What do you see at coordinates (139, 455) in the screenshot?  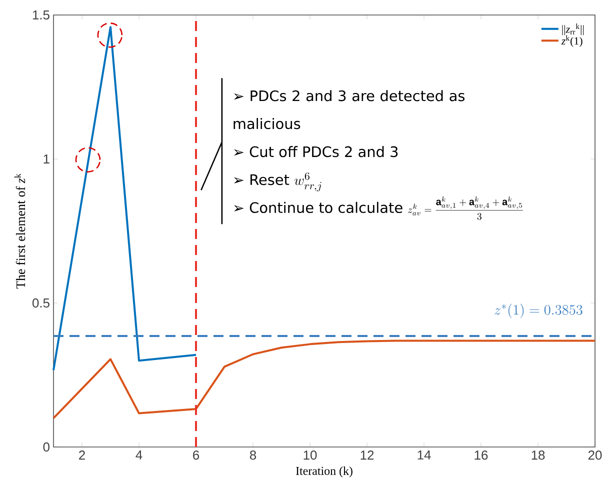 I see `x-tick-label: 4` at bounding box center [139, 455].